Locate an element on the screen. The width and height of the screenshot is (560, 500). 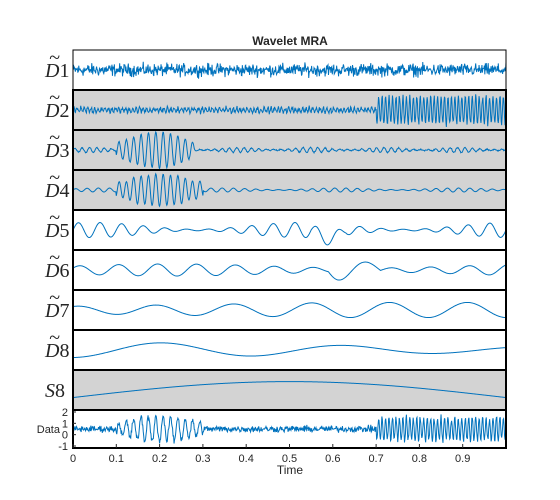
y-label-d3: D3 is located at coordinates (56, 151).